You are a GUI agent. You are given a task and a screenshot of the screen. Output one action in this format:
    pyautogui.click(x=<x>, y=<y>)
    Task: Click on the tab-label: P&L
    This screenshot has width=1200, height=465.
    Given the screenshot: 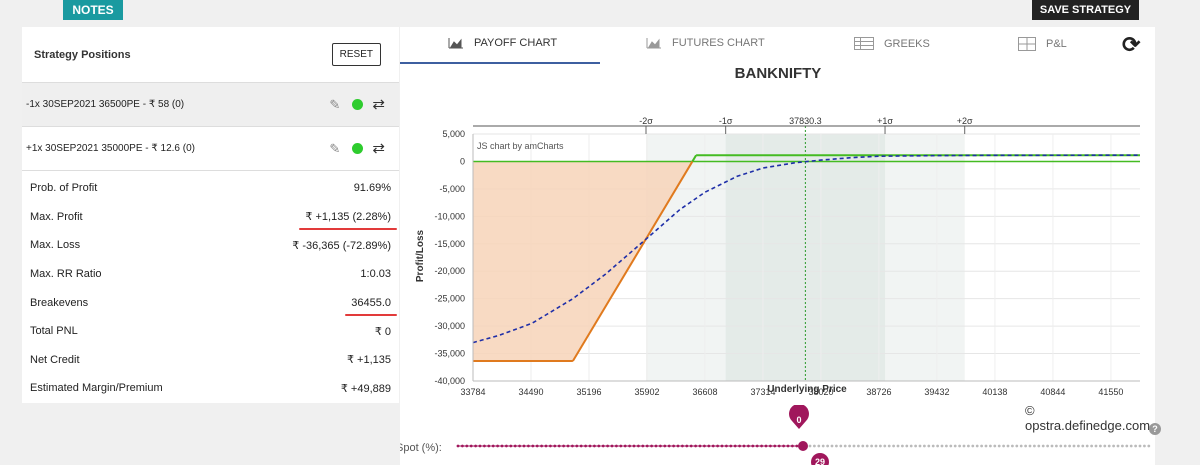 What is the action you would take?
    pyautogui.click(x=1056, y=44)
    